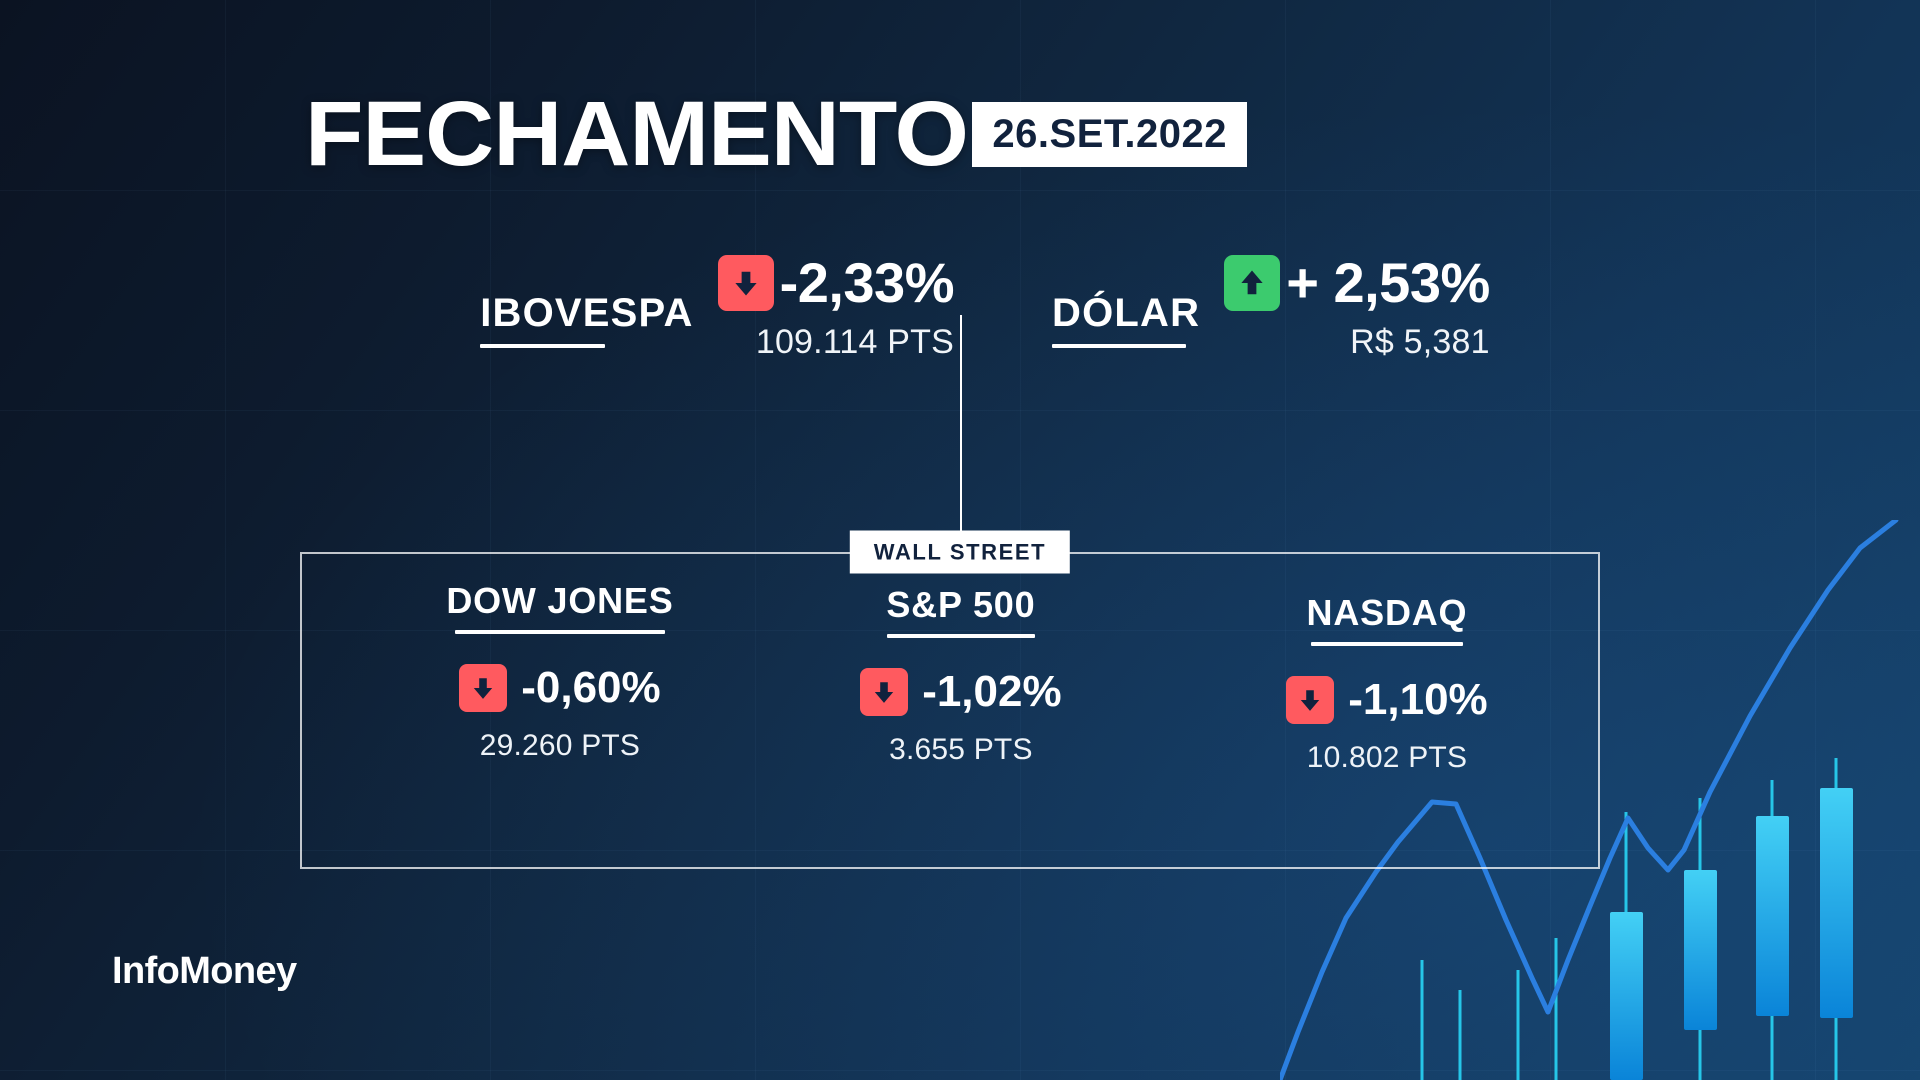  Describe the element at coordinates (961, 749) in the screenshot. I see `index-points: 3.655 PTS` at that location.